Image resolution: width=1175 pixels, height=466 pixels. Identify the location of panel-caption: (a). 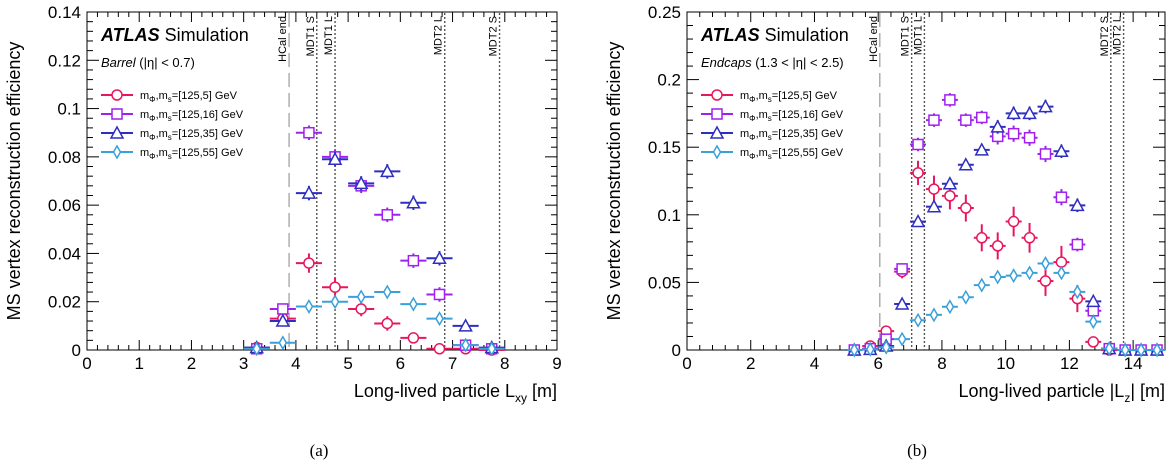
(319, 450).